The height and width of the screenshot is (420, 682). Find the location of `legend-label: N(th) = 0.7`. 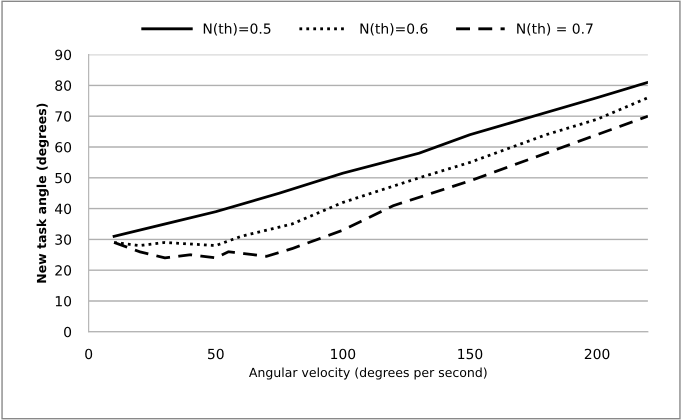

legend-label: N(th) = 0.7 is located at coordinates (555, 29).